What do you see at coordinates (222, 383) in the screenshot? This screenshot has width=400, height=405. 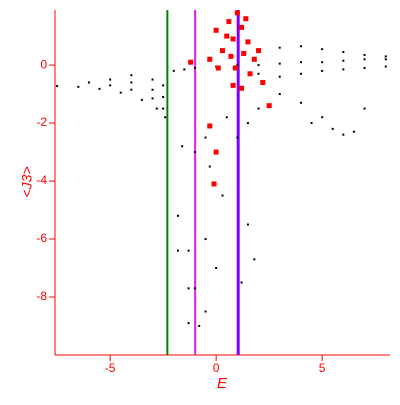 I see `x-axis-label: E` at bounding box center [222, 383].